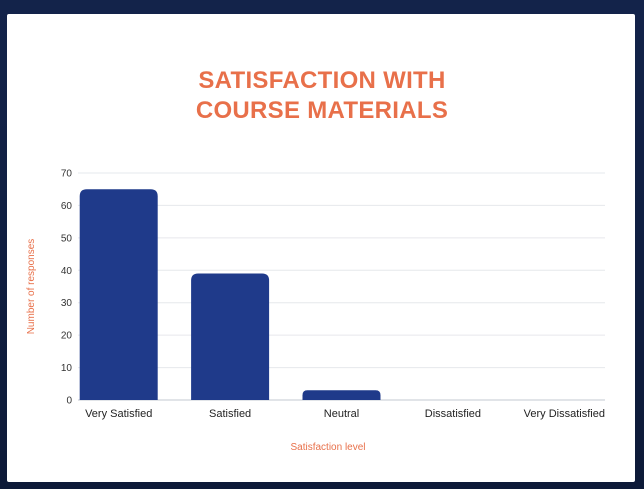  Describe the element at coordinates (322, 80) in the screenshot. I see `chart-title-line-1: SATISFACTION WITH` at that location.